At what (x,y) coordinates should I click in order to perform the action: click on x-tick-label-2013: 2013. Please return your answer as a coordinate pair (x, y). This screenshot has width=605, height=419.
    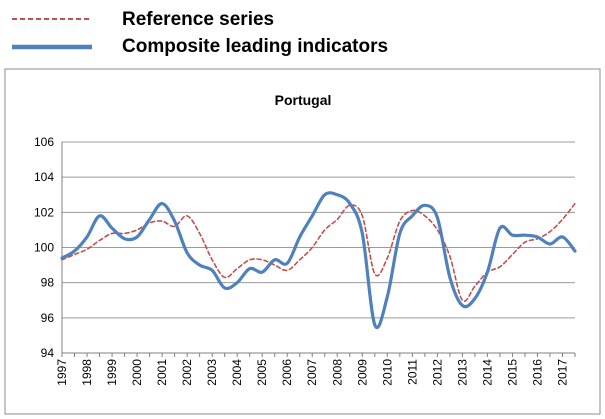
    Looking at the image, I should click on (462, 372).